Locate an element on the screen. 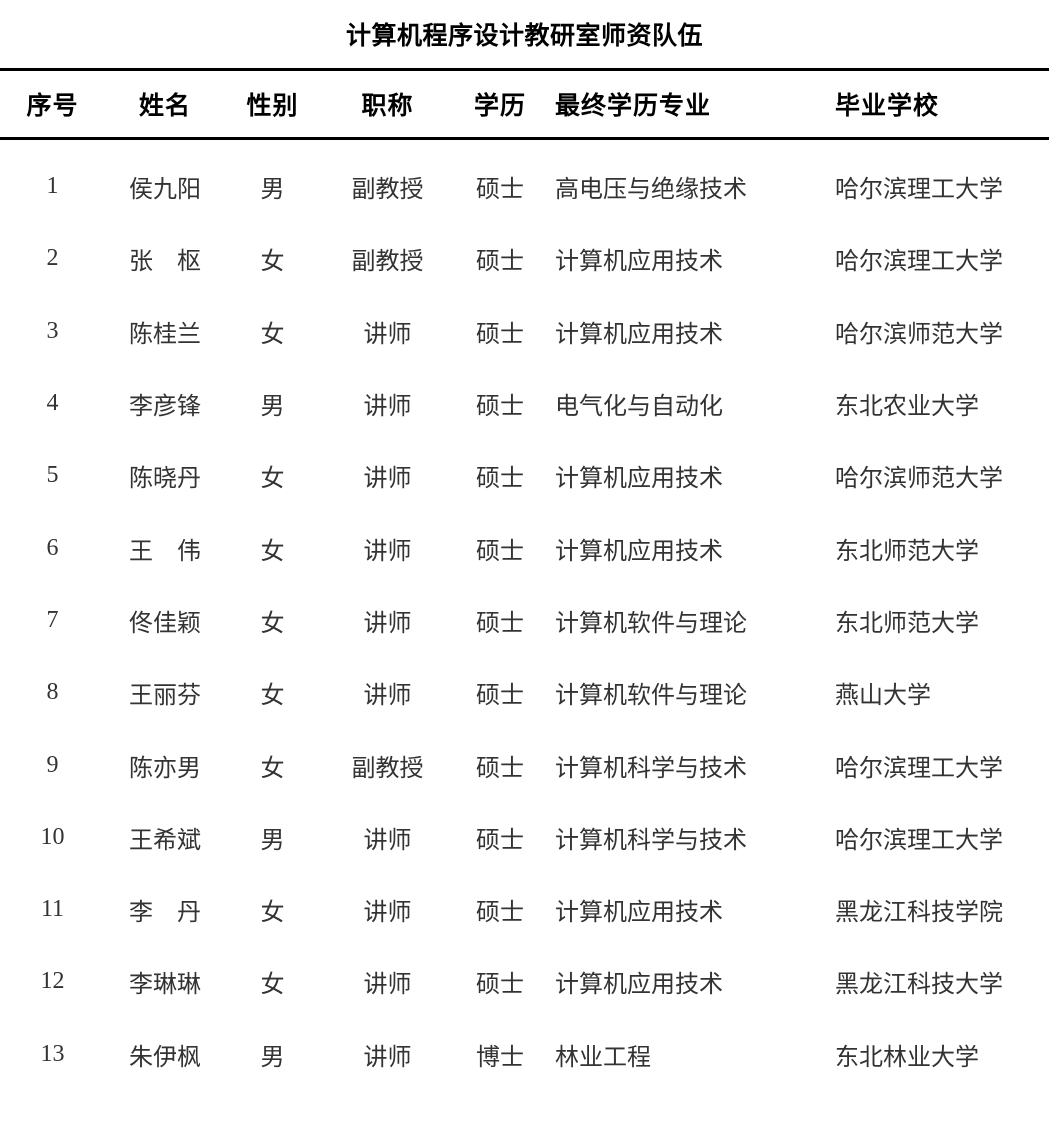  cell-no: 5 is located at coordinates (52, 475).